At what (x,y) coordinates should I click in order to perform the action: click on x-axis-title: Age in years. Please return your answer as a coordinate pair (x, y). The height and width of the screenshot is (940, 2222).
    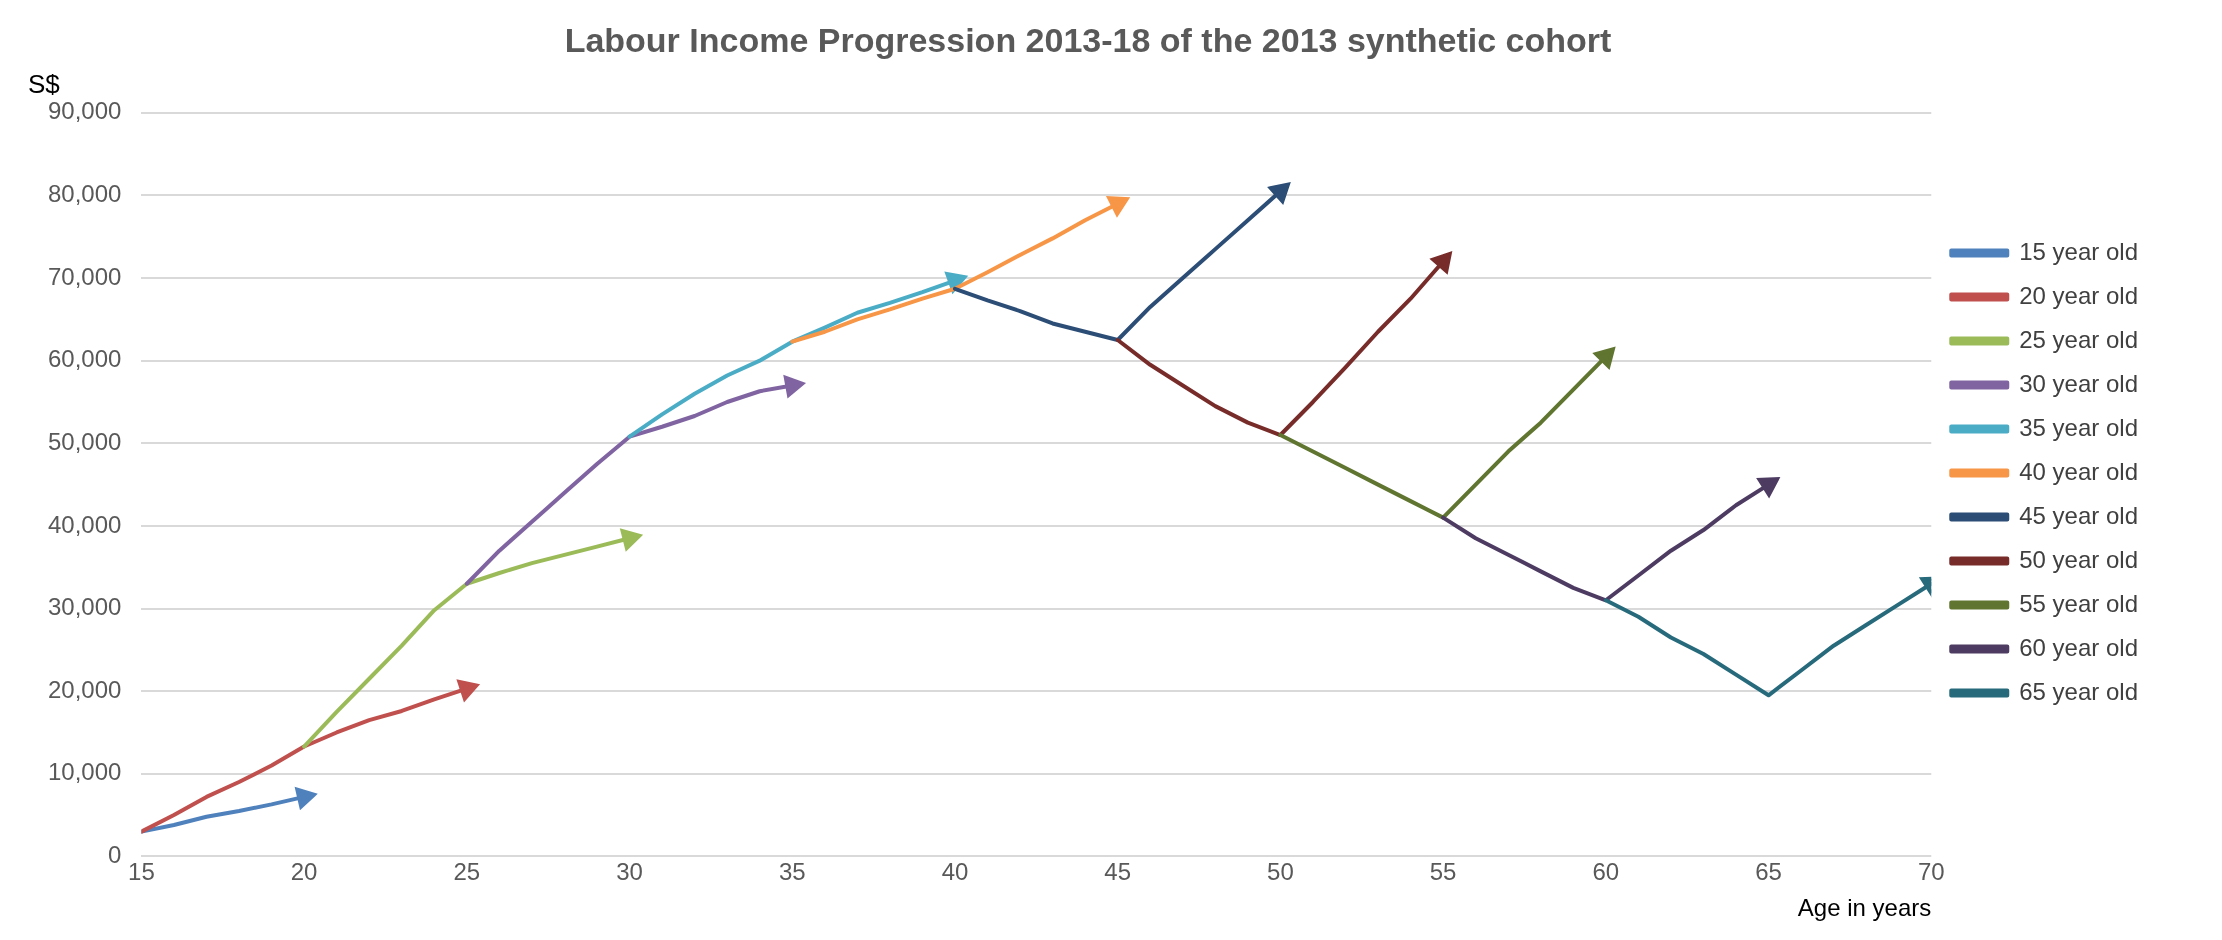
    Looking at the image, I should click on (1864, 908).